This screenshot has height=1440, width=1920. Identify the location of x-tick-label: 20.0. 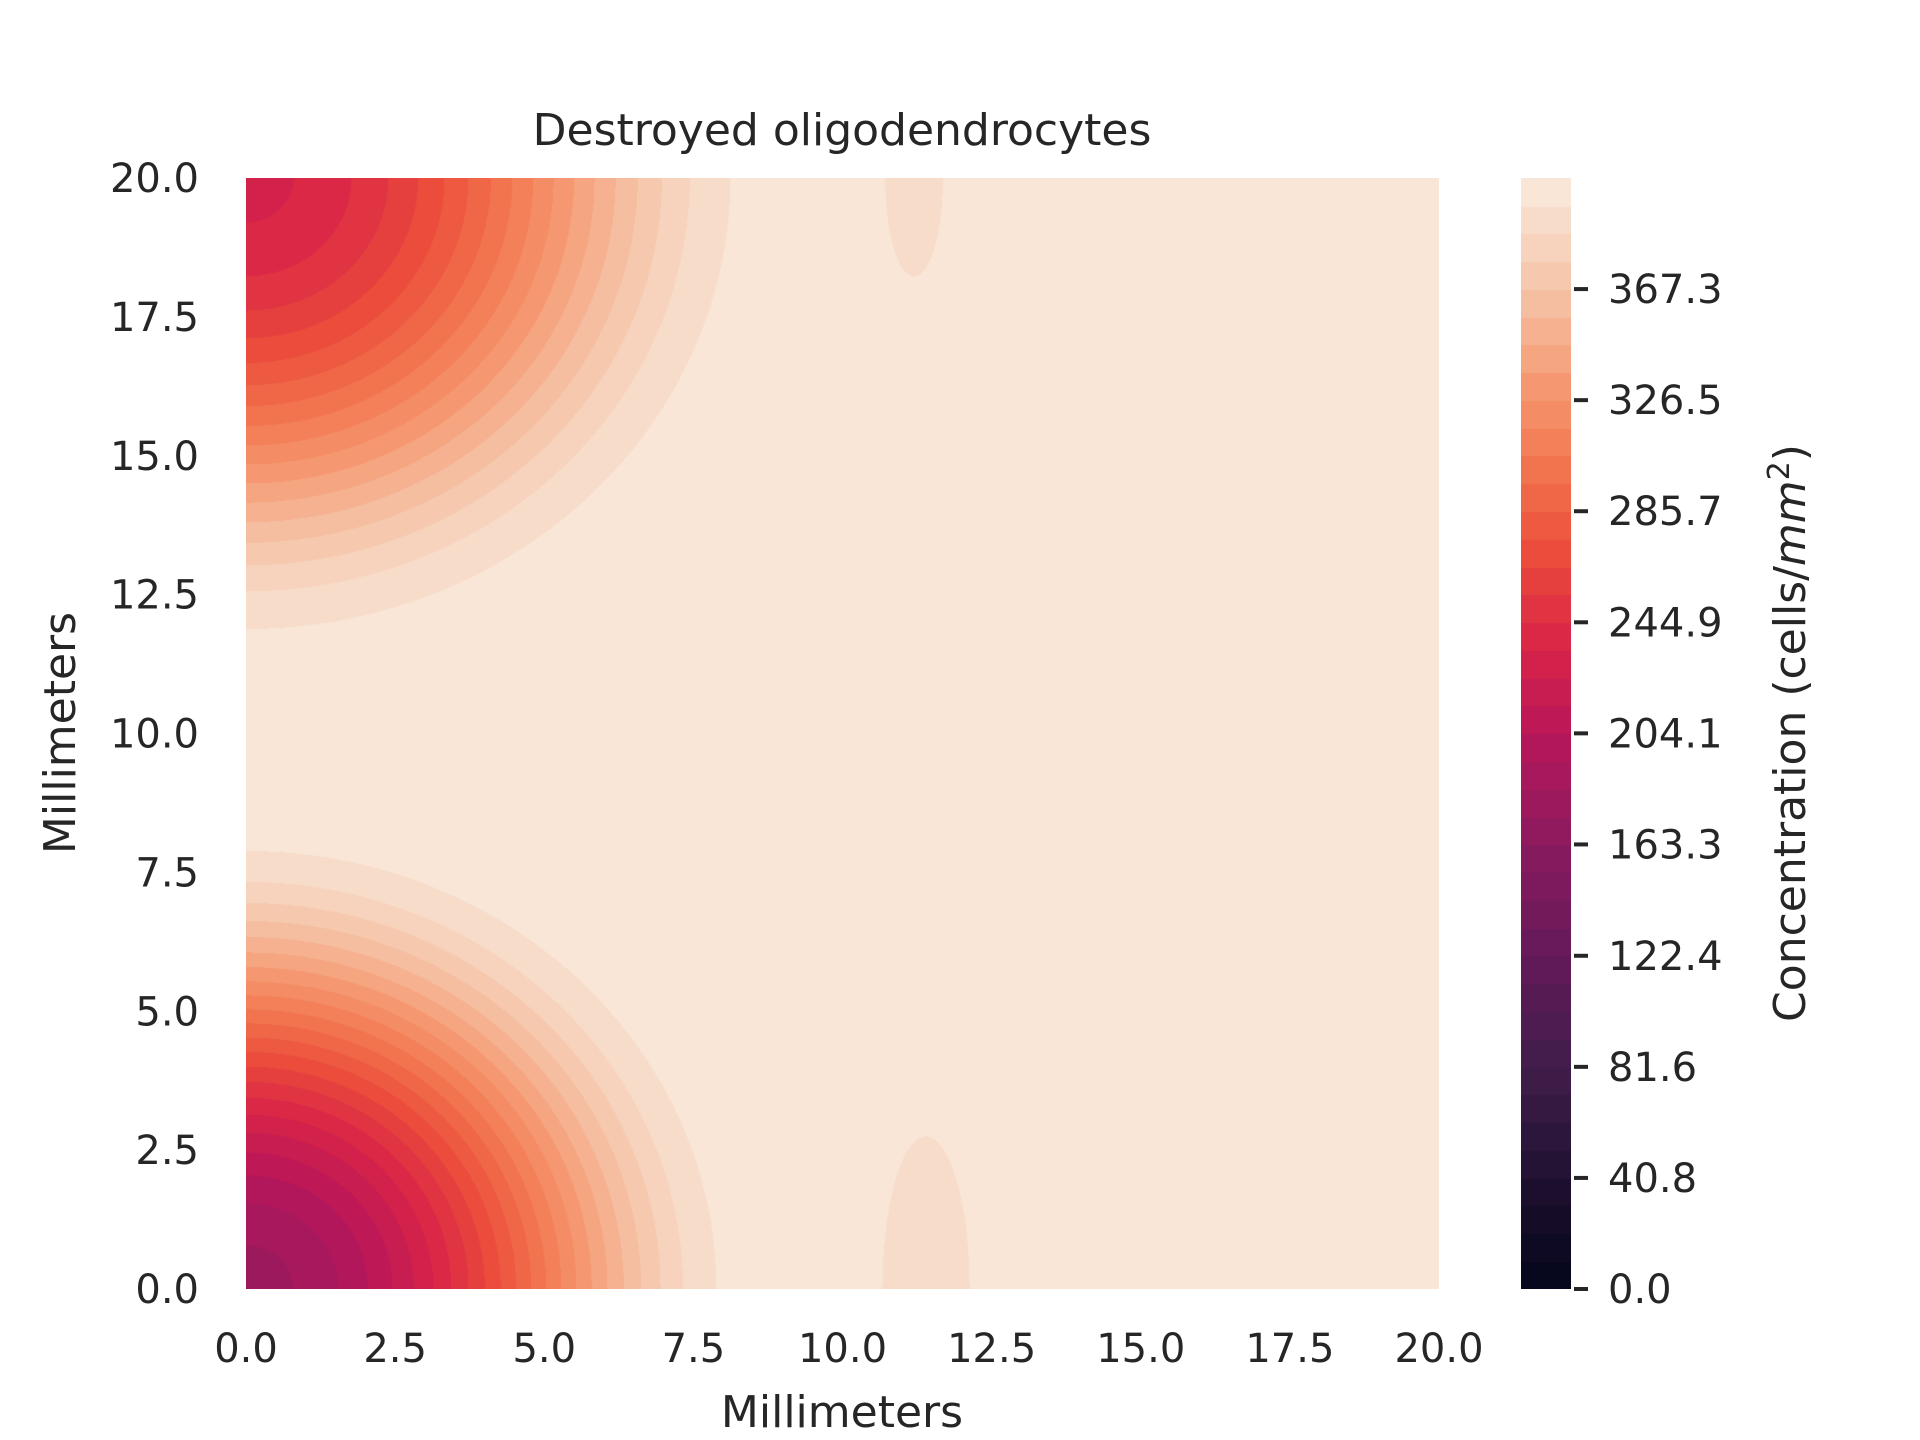
(1438, 1349).